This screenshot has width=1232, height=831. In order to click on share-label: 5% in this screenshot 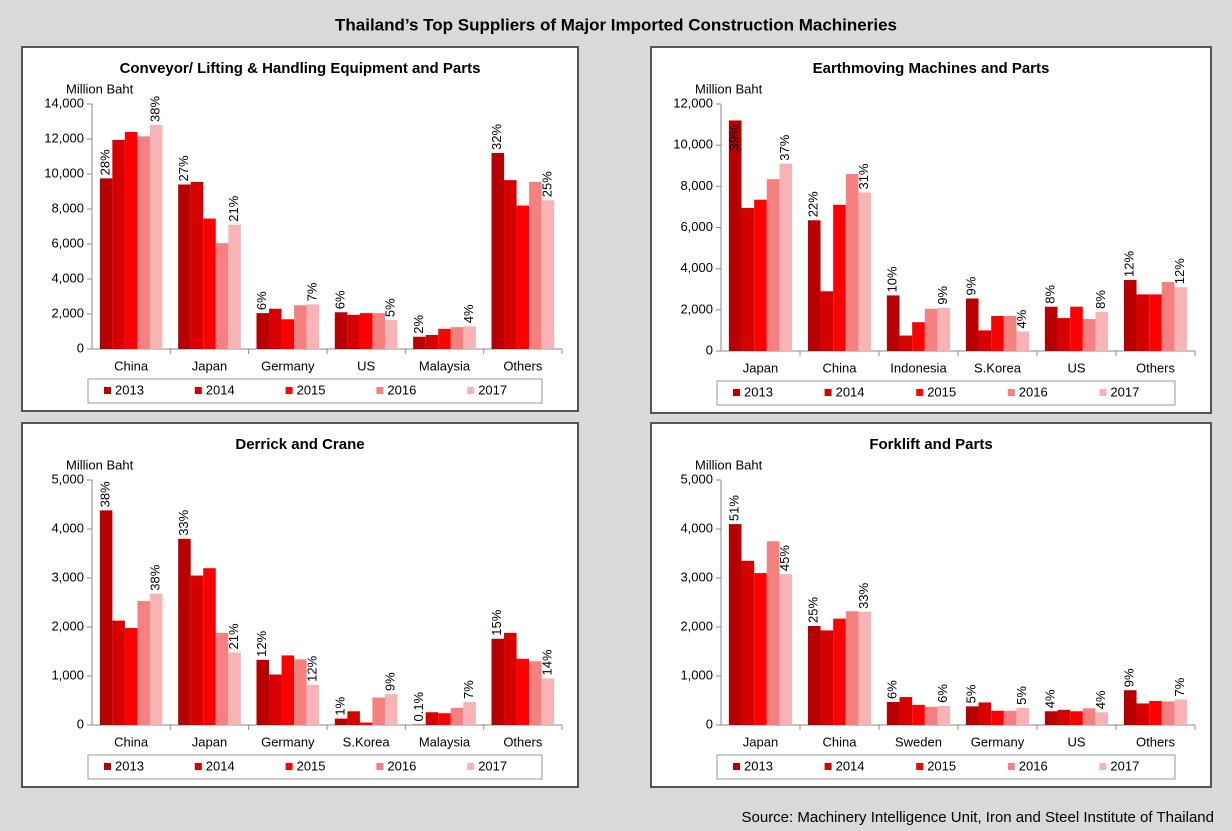, I will do `click(390, 307)`.